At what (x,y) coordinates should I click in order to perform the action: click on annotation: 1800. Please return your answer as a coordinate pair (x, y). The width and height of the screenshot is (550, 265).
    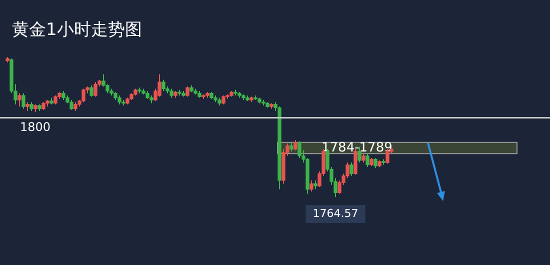
    Looking at the image, I should click on (35, 127).